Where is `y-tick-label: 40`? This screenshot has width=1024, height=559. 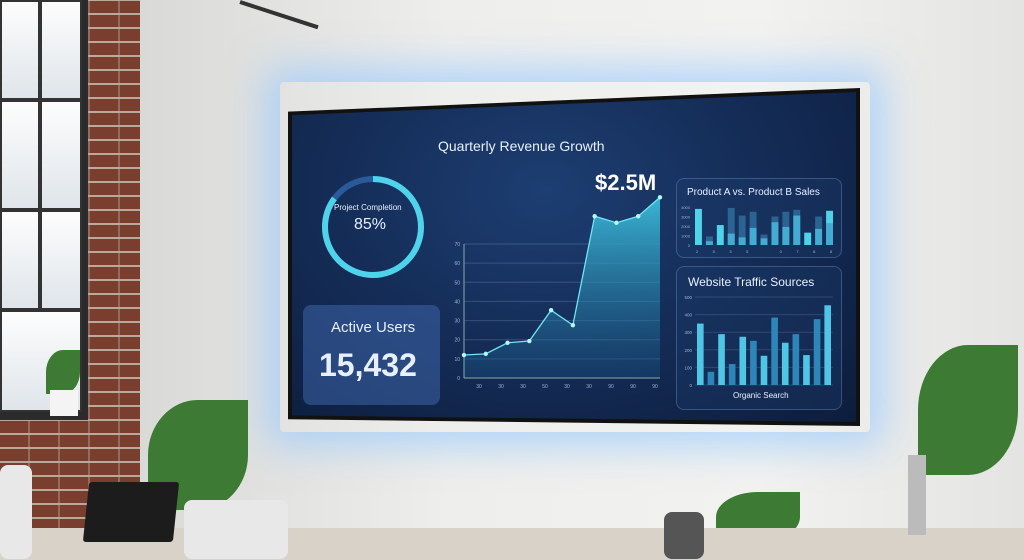
y-tick-label: 40 is located at coordinates (457, 302).